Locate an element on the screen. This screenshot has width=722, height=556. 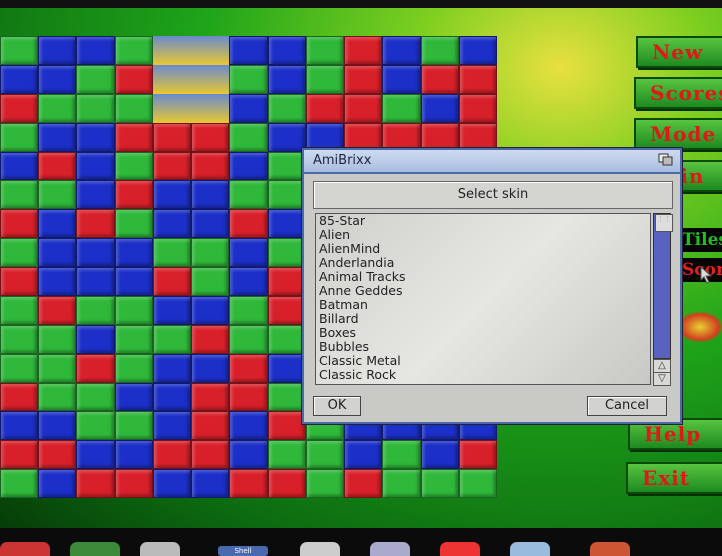
skin-list-item: AlienMind is located at coordinates (350, 248).